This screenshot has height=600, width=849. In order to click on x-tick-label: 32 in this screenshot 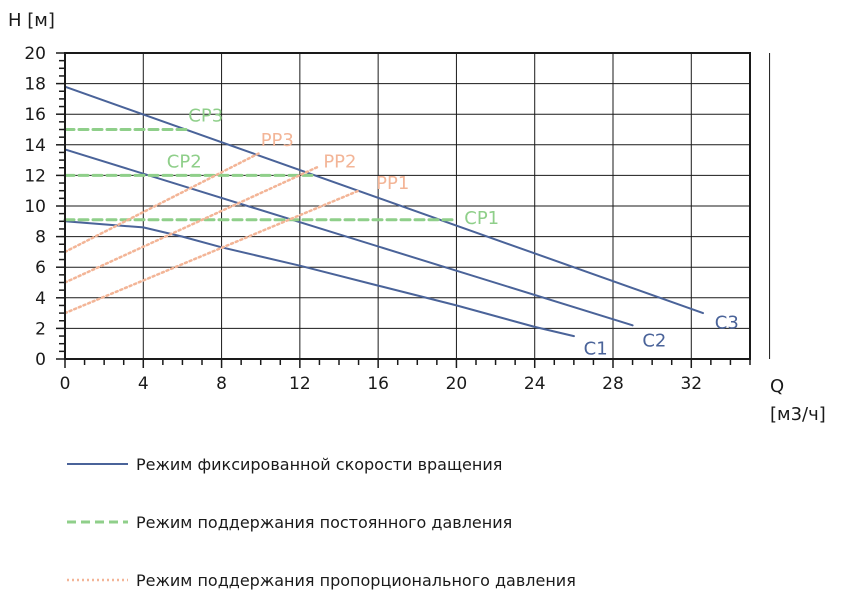, I will do `click(691, 384)`.